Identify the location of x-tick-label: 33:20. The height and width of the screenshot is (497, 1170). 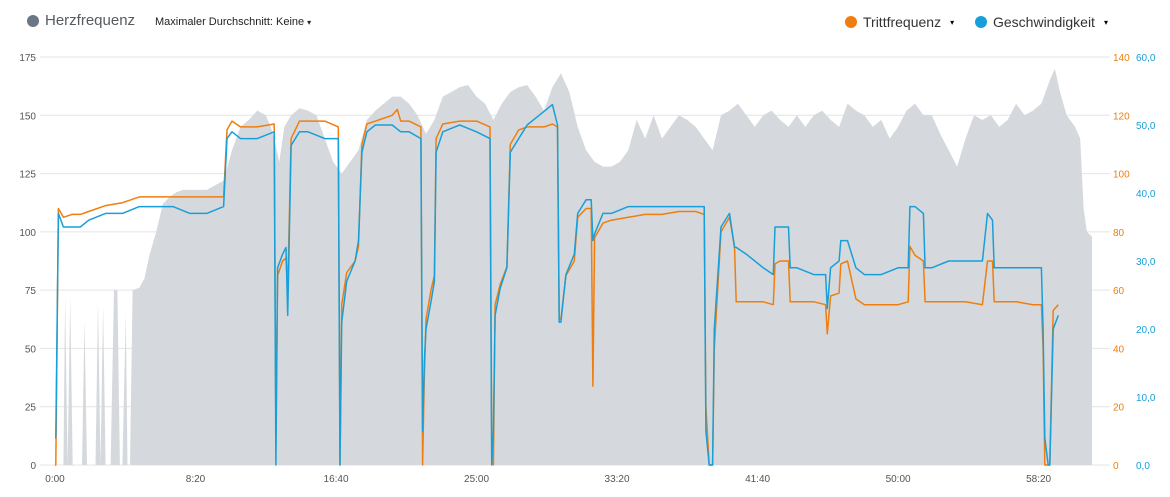
(617, 479).